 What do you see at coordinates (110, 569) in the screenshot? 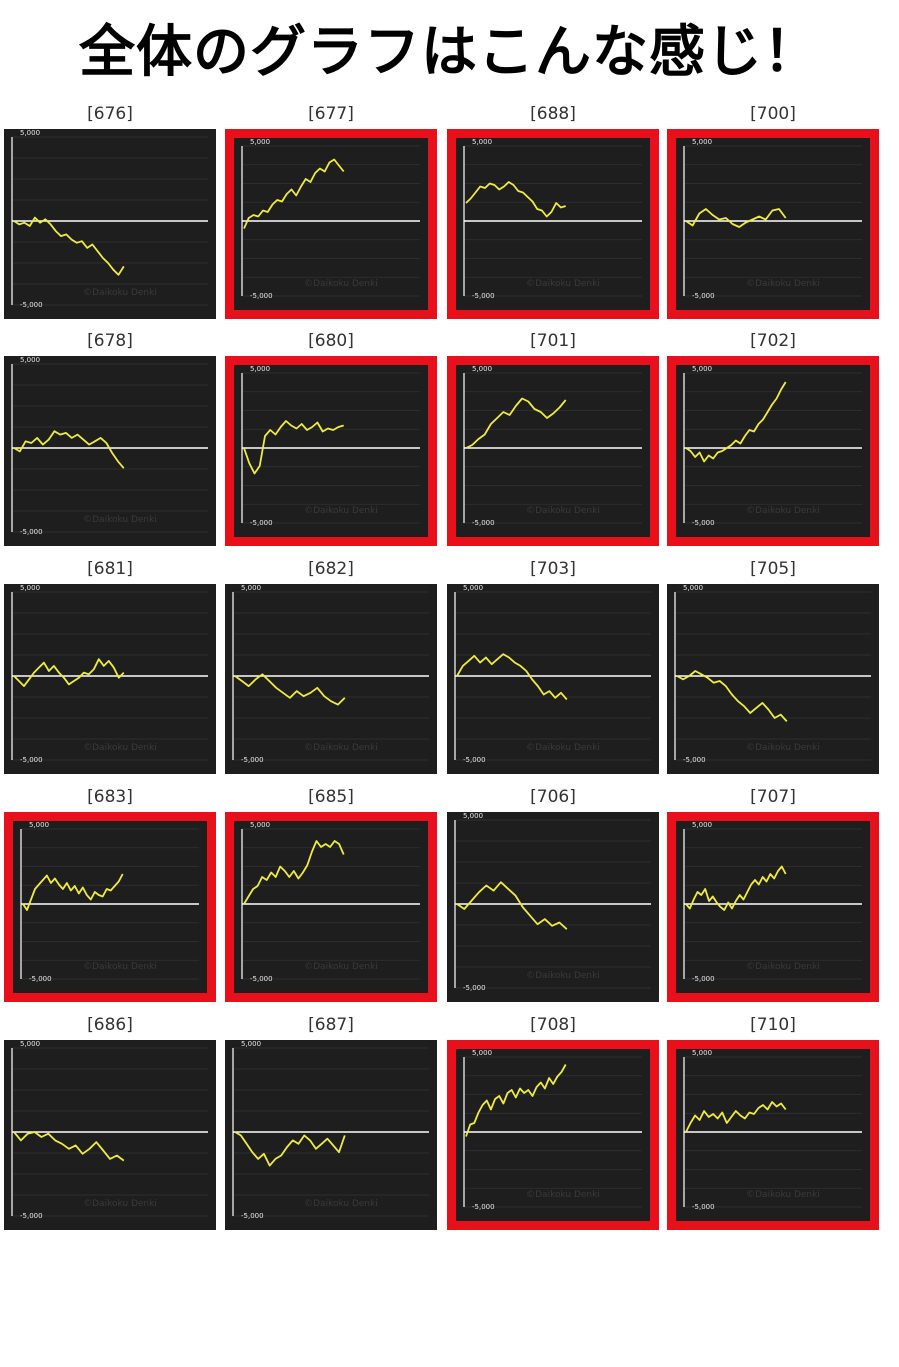
I see `chart-id-label: [681]` at bounding box center [110, 569].